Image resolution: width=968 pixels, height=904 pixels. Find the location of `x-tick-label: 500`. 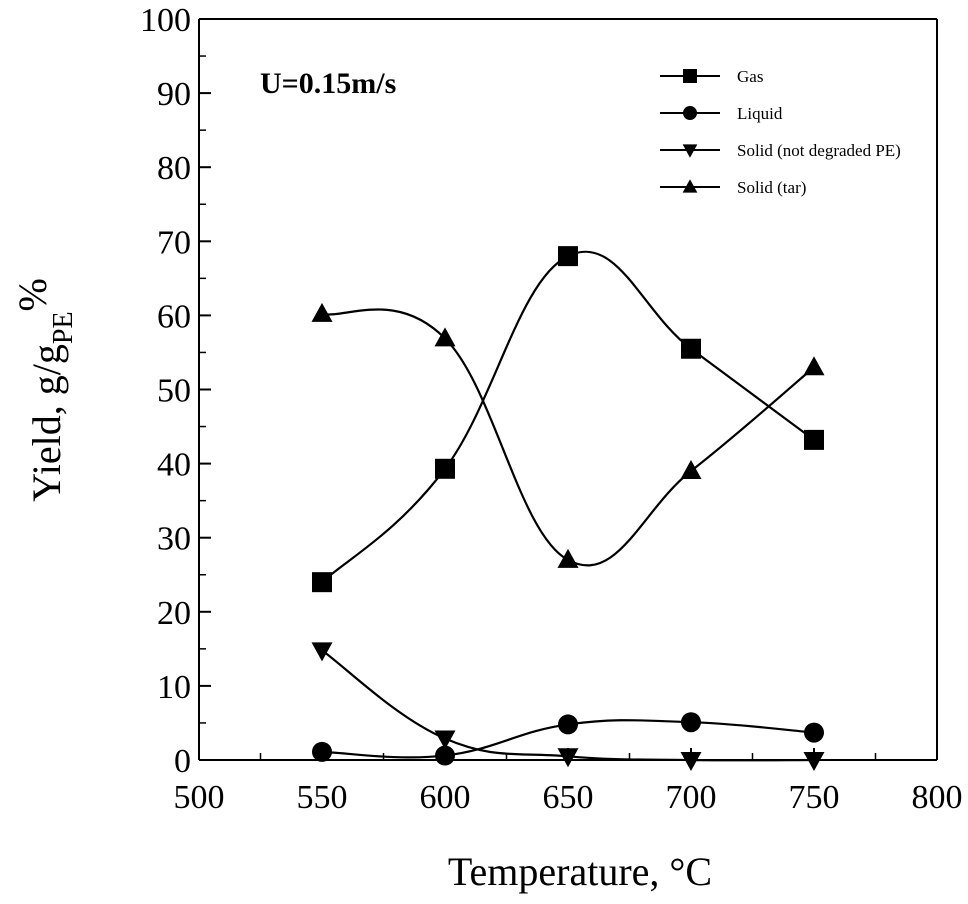

x-tick-label: 500 is located at coordinates (199, 797).